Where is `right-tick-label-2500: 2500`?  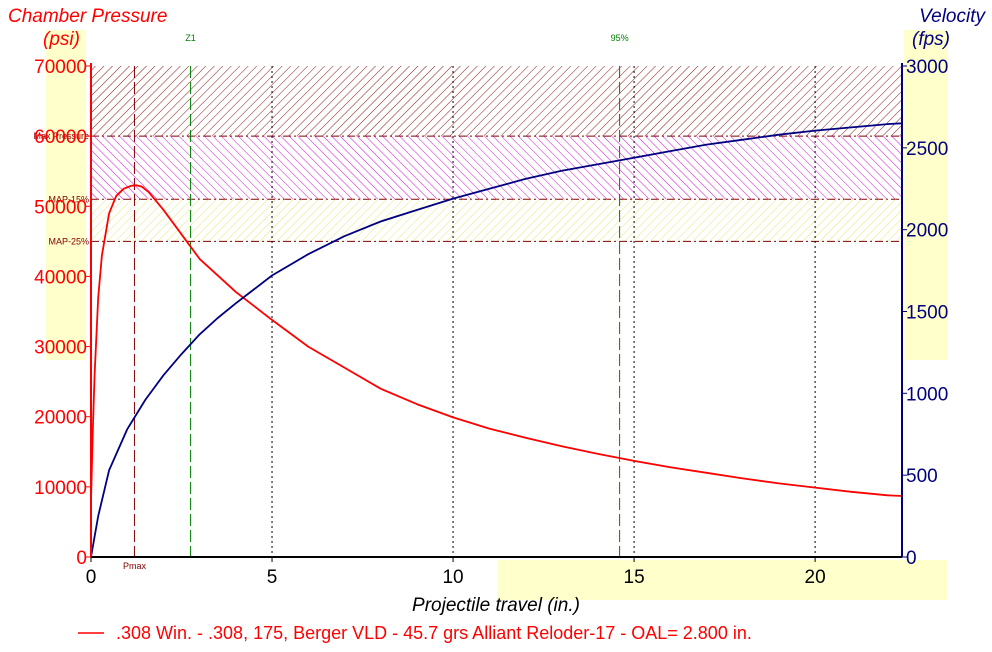
right-tick-label-2500: 2500 is located at coordinates (927, 149).